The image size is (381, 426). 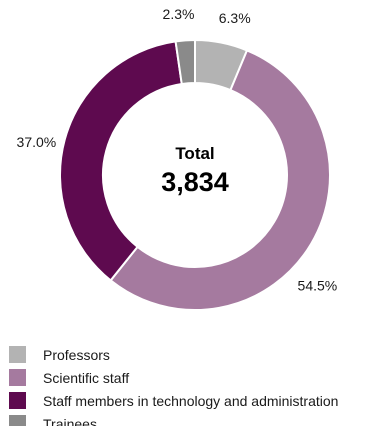 I want to click on slice-trainees, so click(x=185, y=62).